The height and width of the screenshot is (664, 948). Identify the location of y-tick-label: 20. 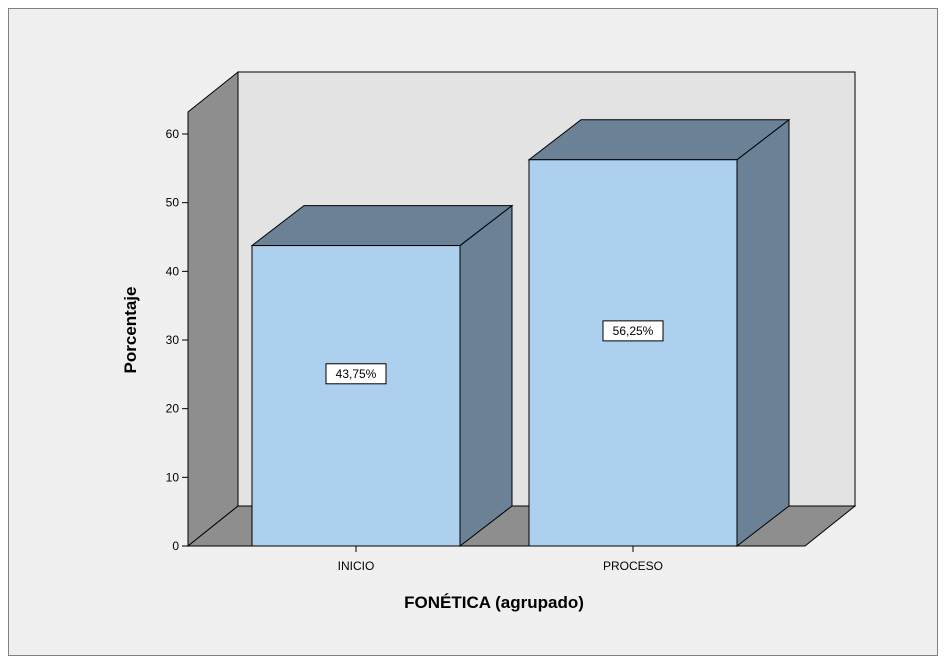
(173, 409).